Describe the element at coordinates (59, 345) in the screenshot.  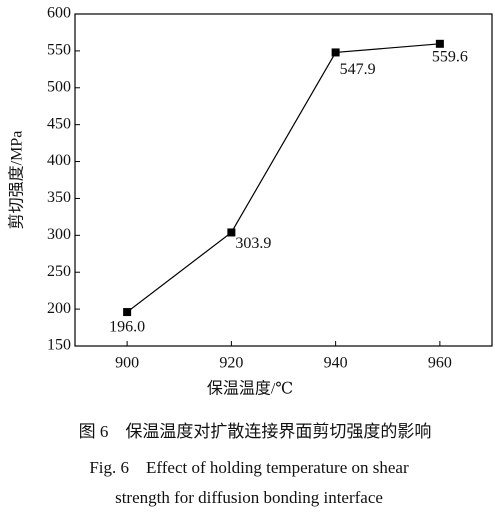
I see `y-tick-label: 150` at that location.